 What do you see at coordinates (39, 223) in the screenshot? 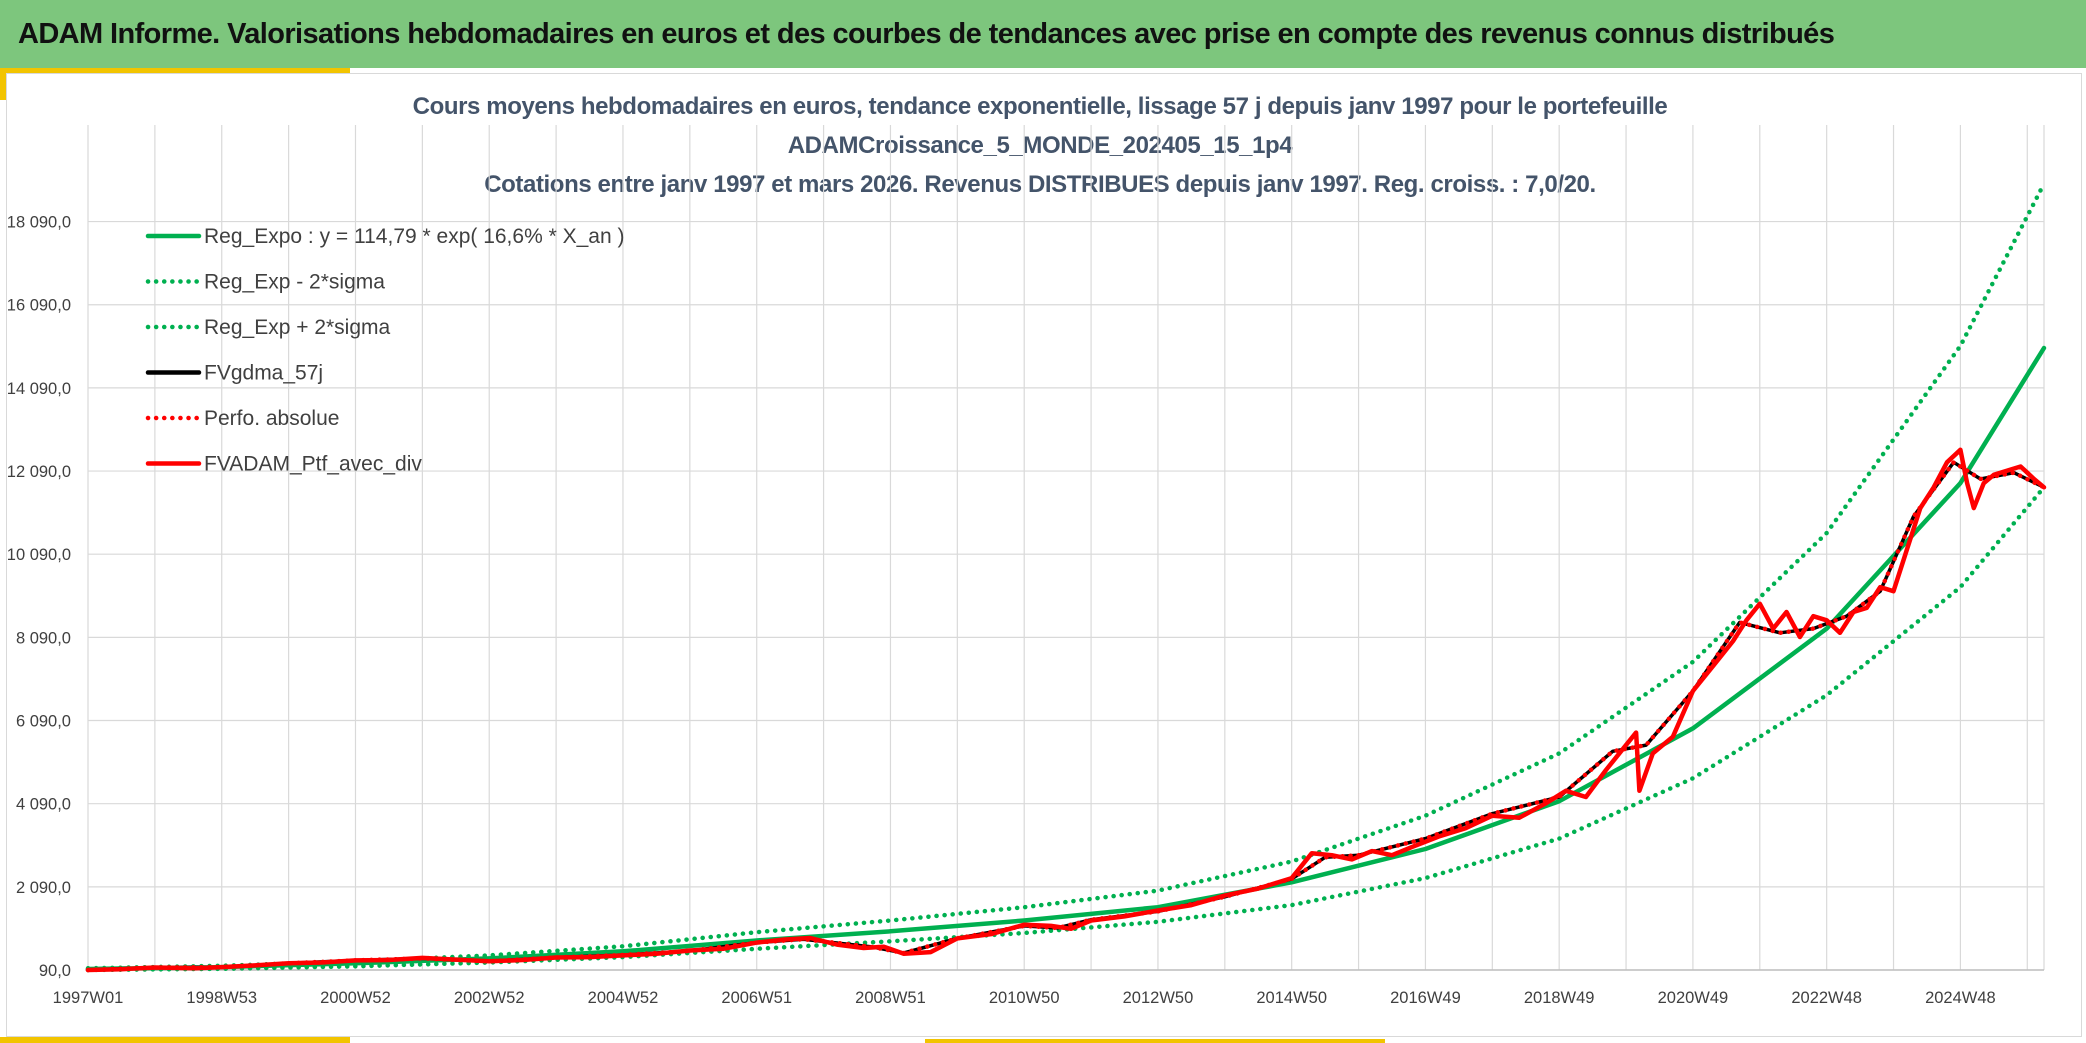
I see `y-tick-label: 18 090,0` at bounding box center [39, 223].